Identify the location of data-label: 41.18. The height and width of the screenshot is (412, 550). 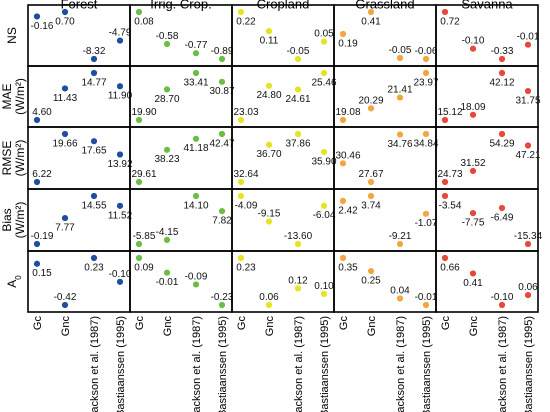
(195, 148).